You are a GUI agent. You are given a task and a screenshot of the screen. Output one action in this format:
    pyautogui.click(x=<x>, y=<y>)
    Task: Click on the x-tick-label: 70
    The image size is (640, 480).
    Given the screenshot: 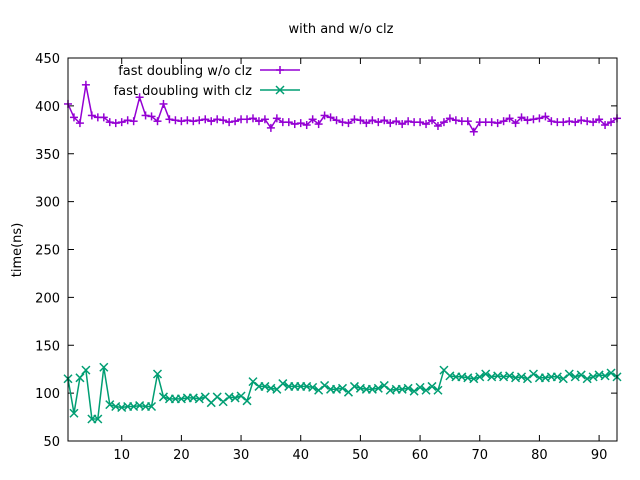 What is the action you would take?
    pyautogui.click(x=479, y=455)
    